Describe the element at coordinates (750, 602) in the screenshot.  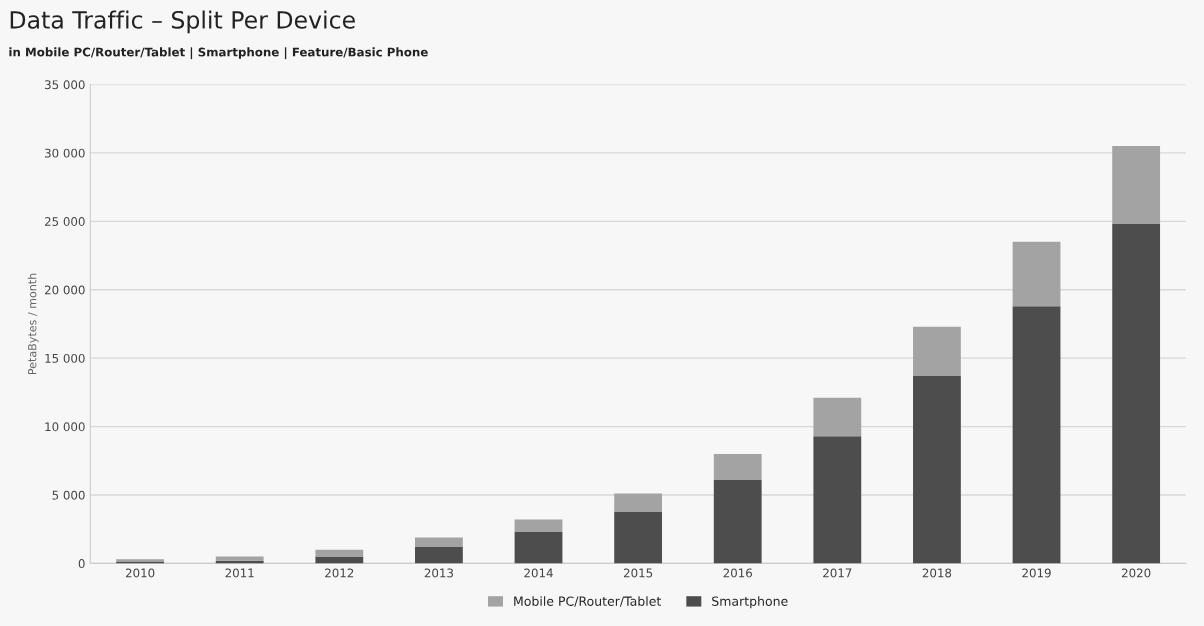
I see `legend-label: Smartphone` at that location.